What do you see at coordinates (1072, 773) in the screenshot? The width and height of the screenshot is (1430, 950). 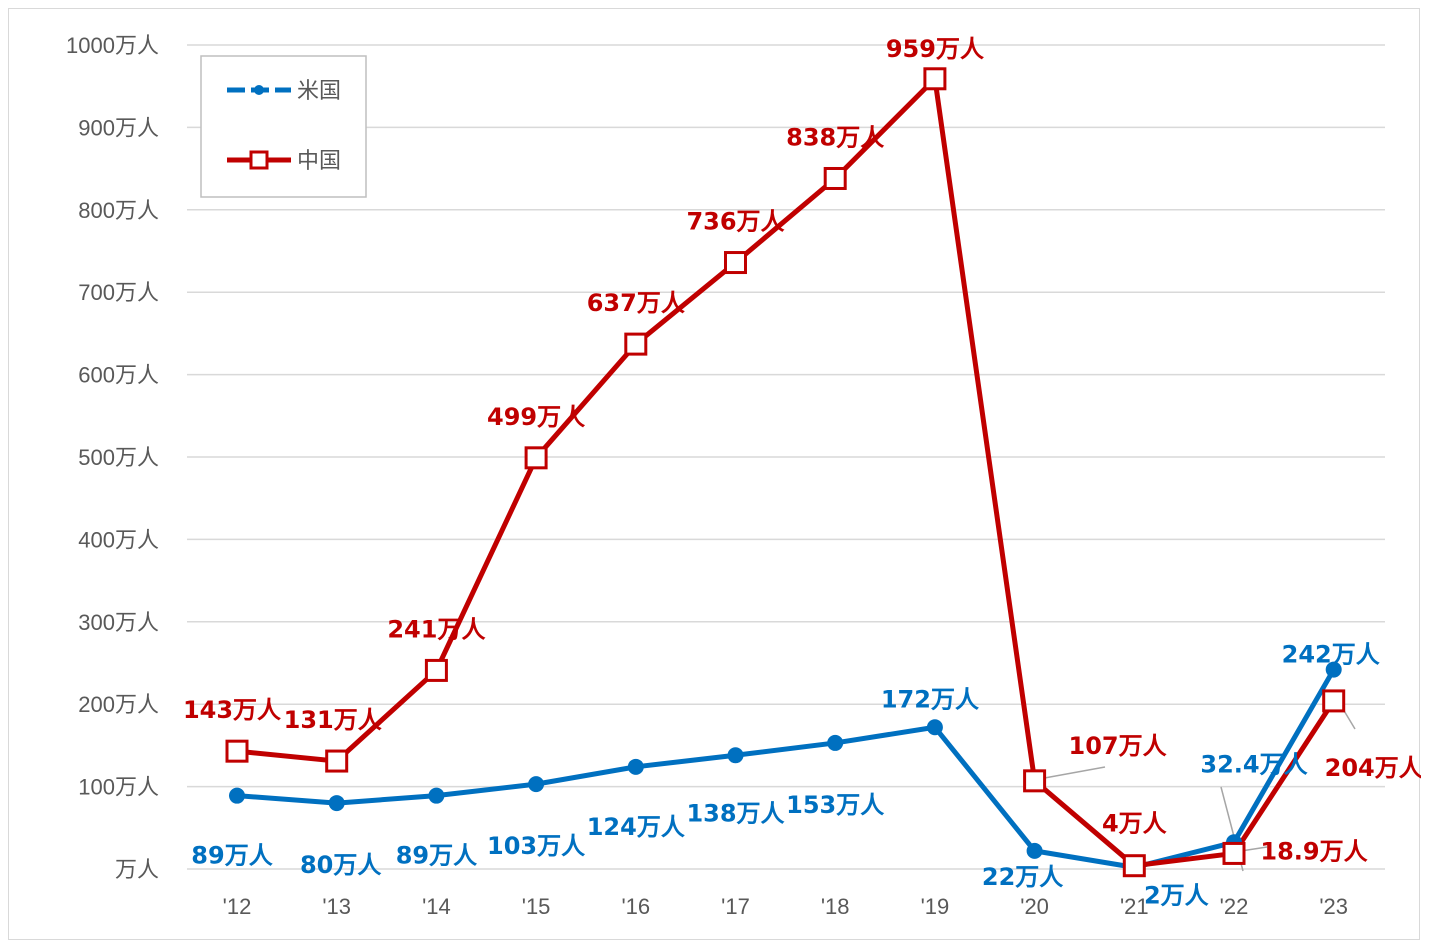 I see `leader-line` at bounding box center [1072, 773].